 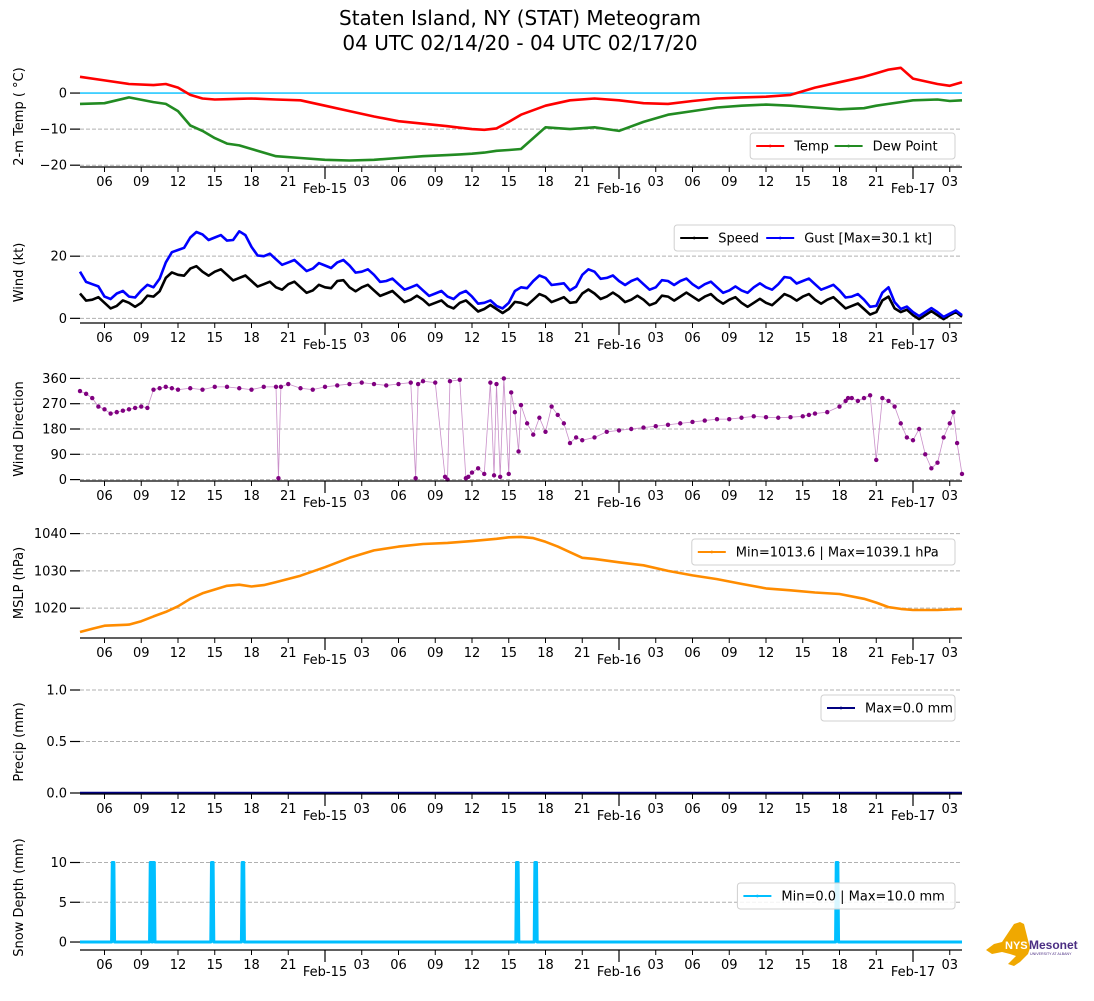 What do you see at coordinates (56, 742) in the screenshot?
I see `y-tick-label: 0.5` at bounding box center [56, 742].